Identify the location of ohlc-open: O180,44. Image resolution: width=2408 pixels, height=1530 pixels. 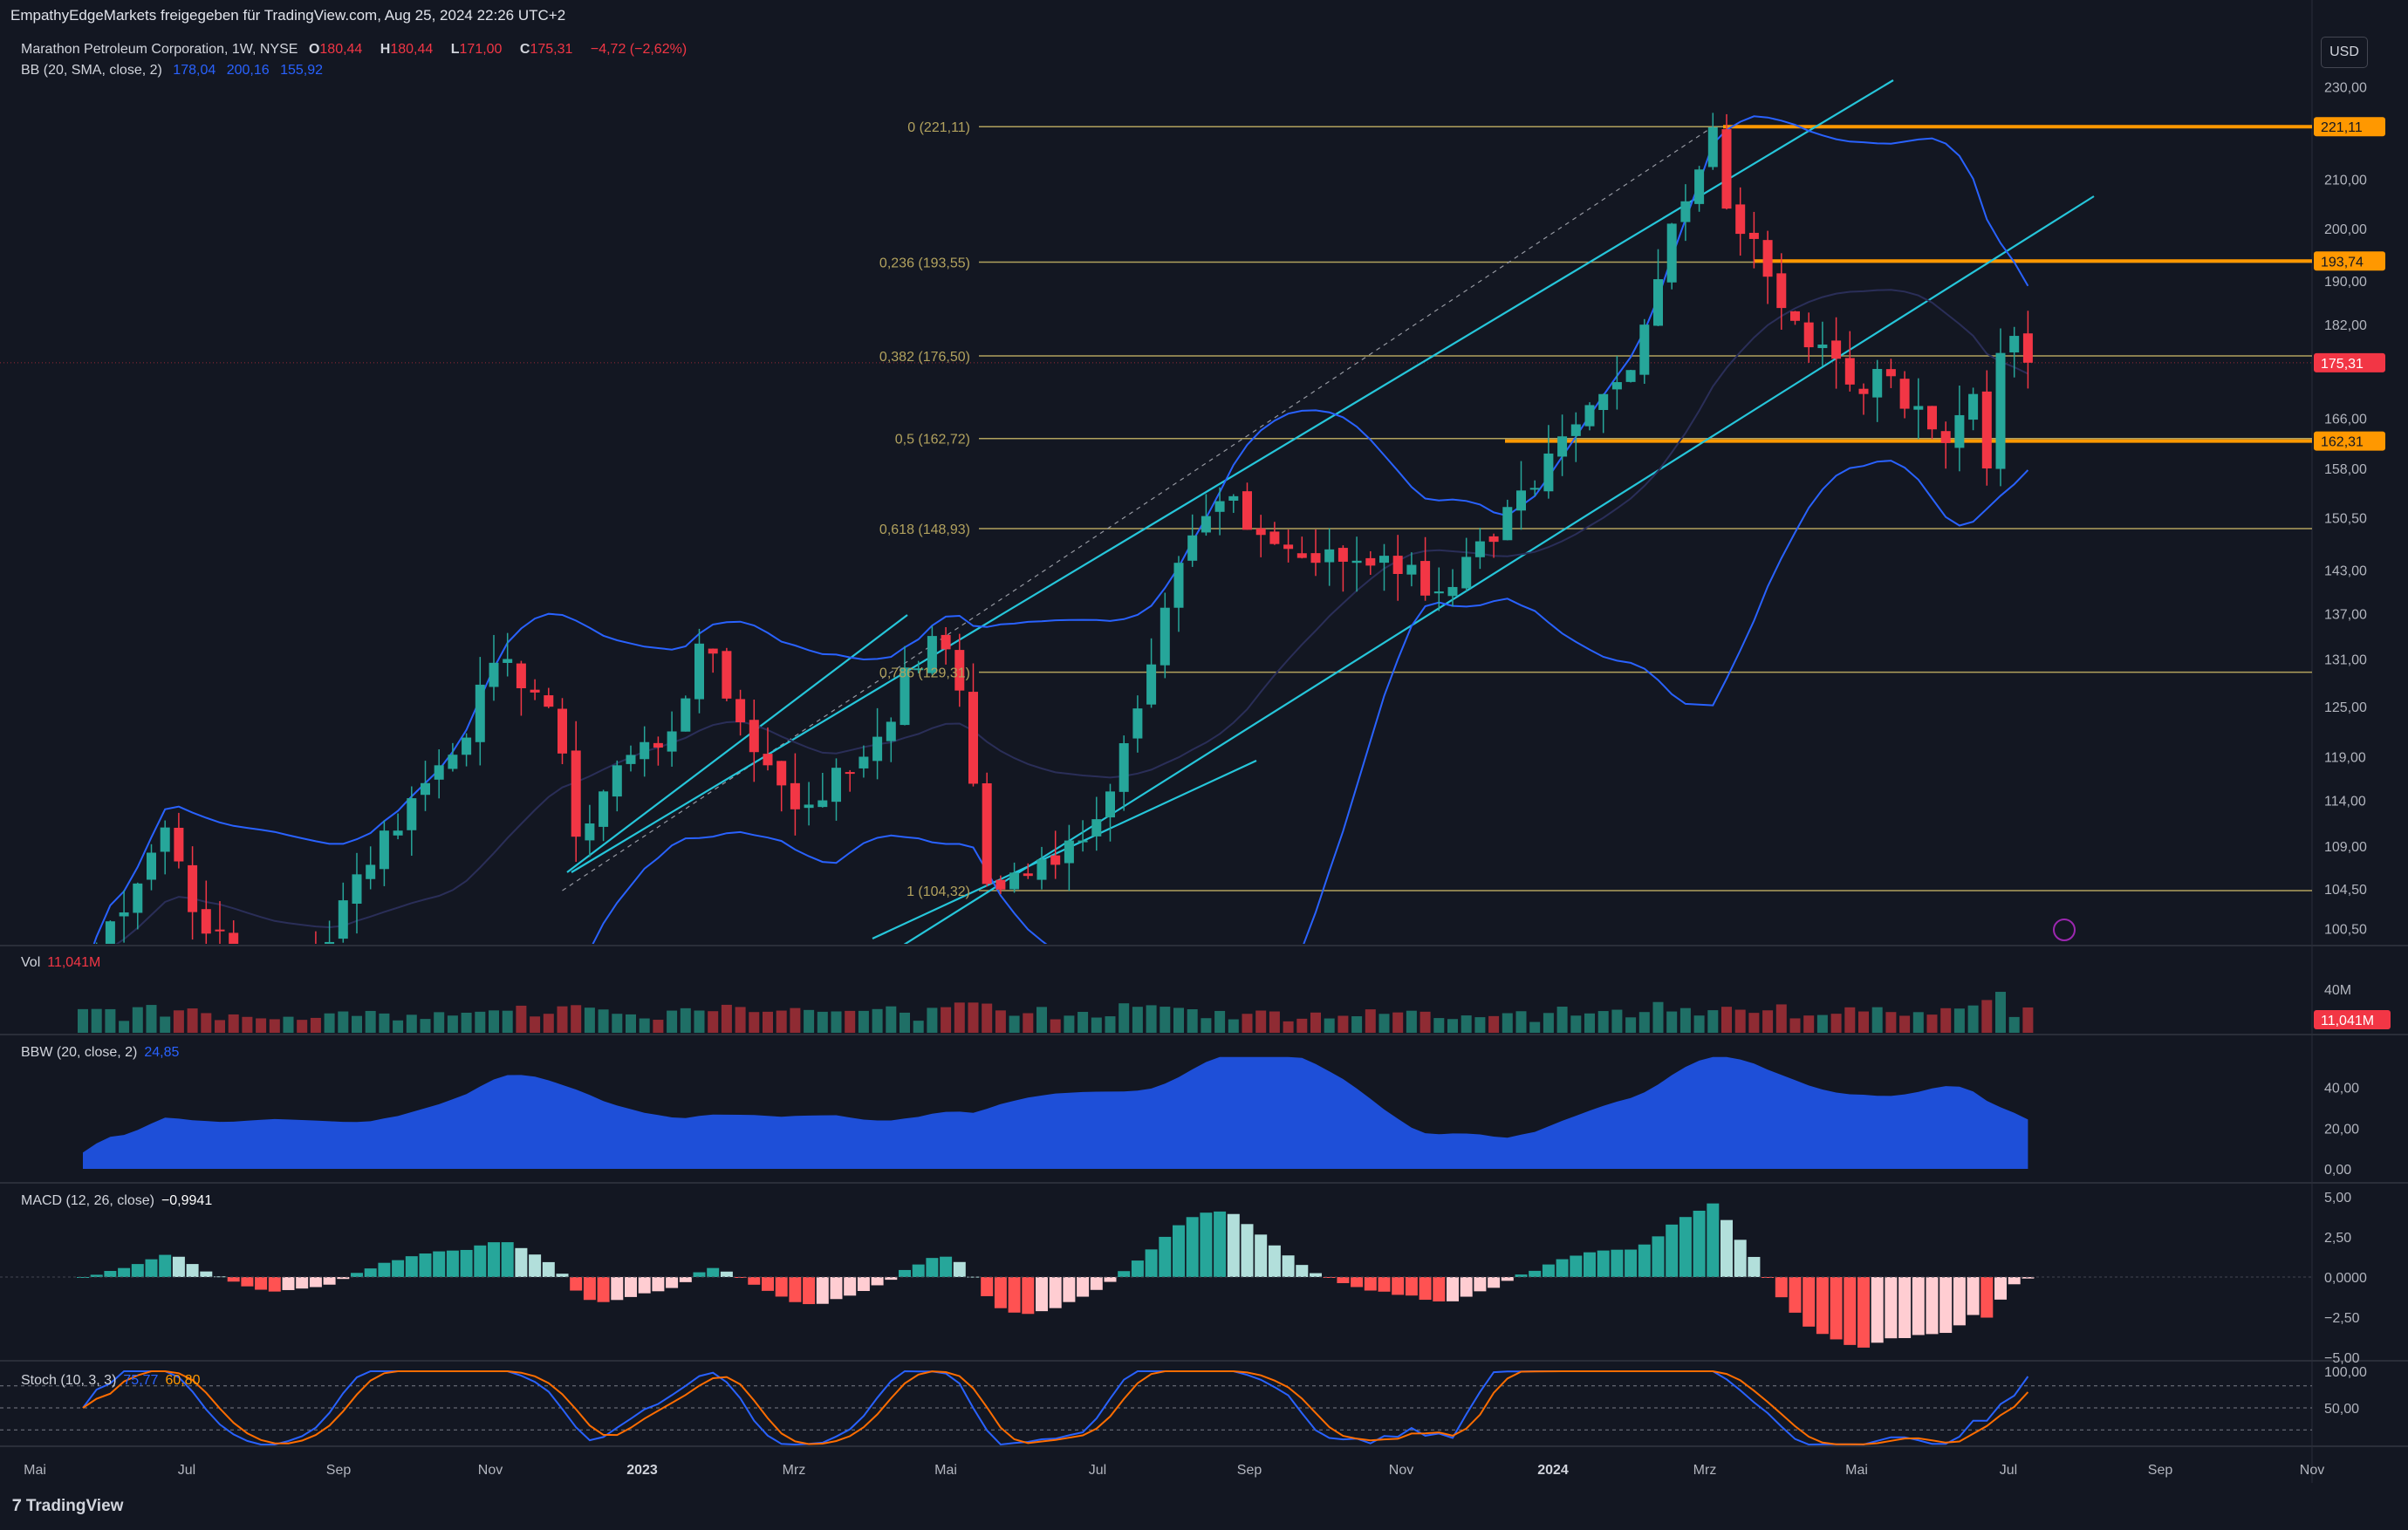
(336, 49).